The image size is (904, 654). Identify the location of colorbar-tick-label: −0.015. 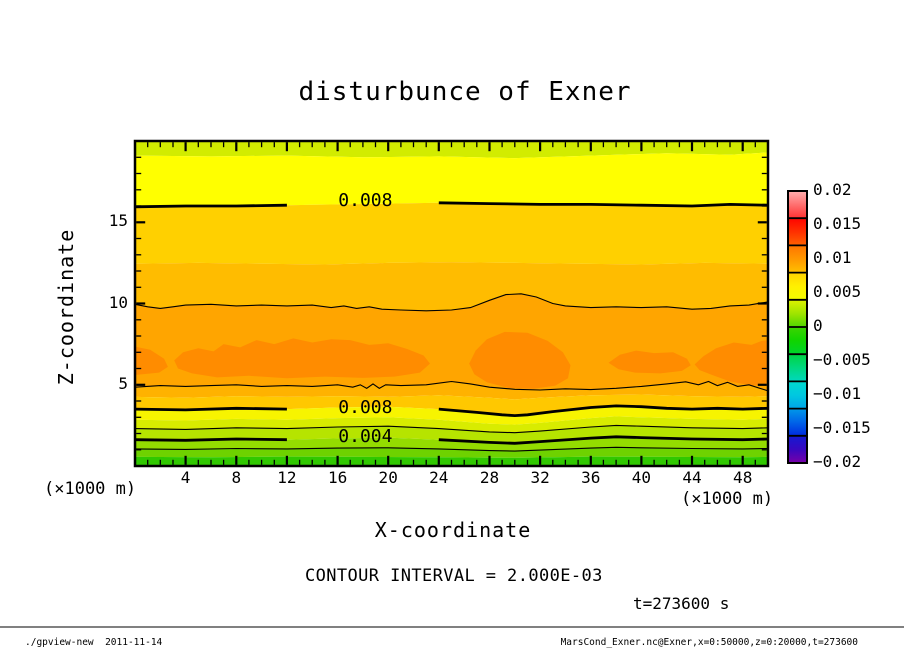
(842, 427).